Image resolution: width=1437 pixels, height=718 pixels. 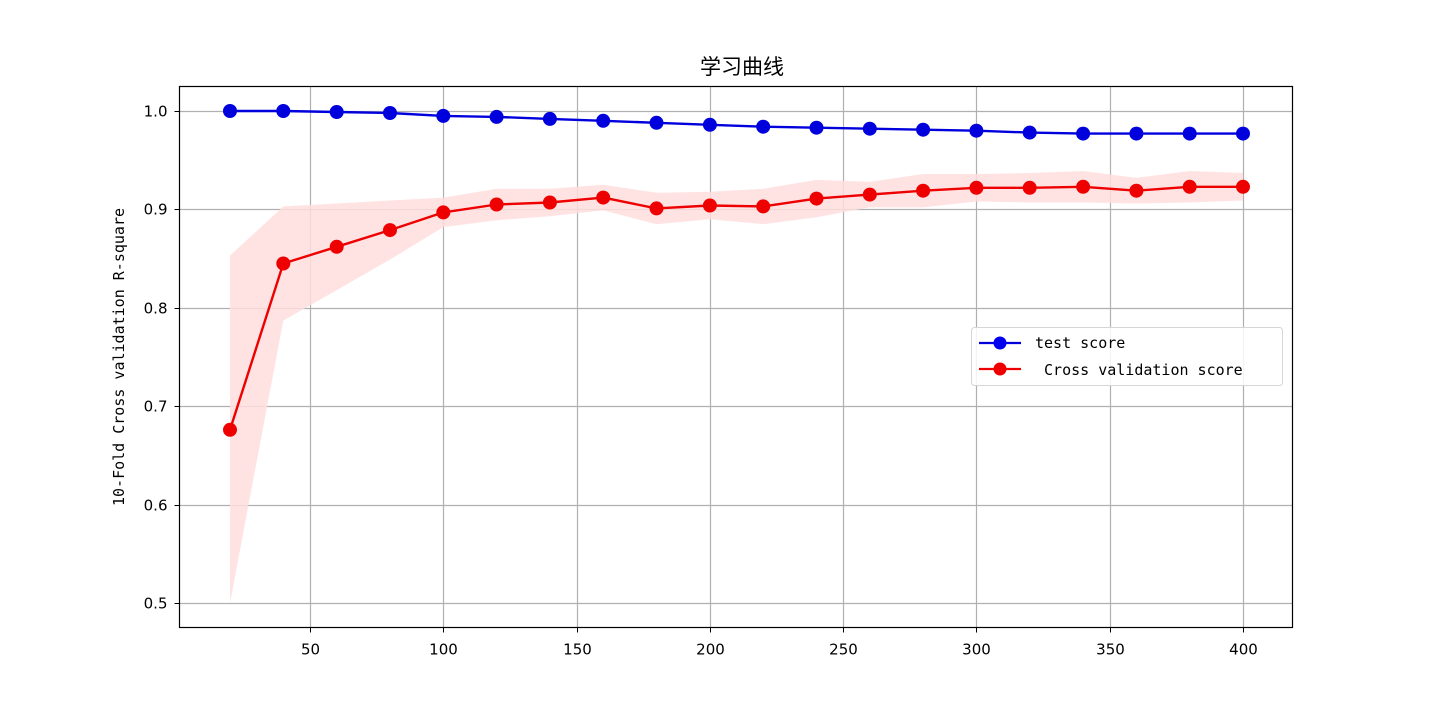 I want to click on x-tick-label: 350, so click(x=1110, y=650).